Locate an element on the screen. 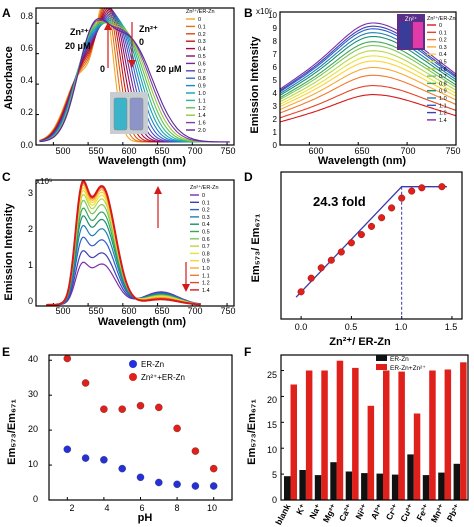  panel-c-multiplier: x10⁵ is located at coordinates (44, 181).